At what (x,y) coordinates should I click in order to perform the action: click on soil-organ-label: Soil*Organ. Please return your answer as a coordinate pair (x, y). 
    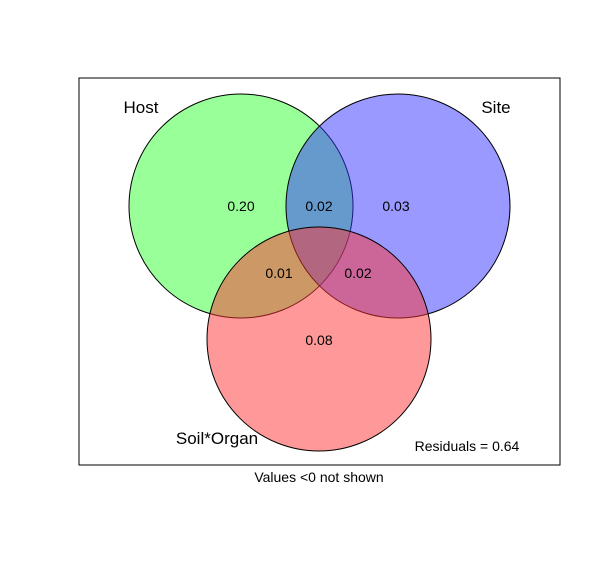
    Looking at the image, I should click on (217, 438).